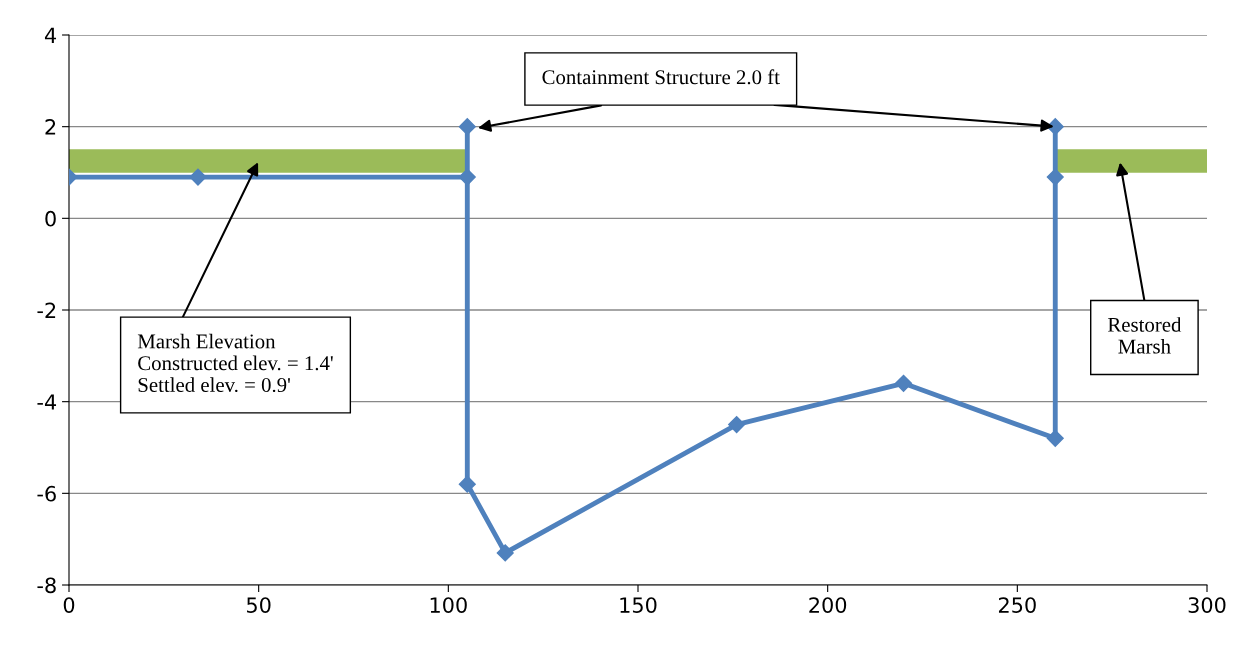  I want to click on x-tick-label: 50, so click(259, 605).